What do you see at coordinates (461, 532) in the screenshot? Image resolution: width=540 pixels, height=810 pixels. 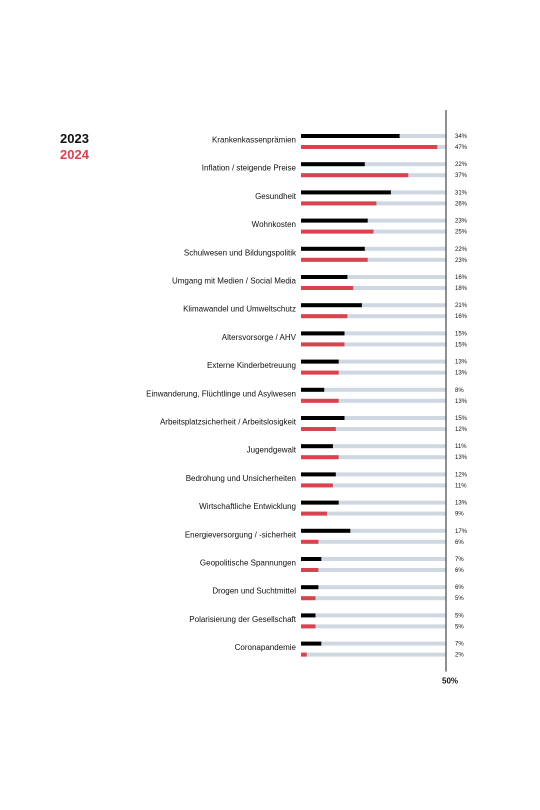 I see `value-label: 17%` at bounding box center [461, 532].